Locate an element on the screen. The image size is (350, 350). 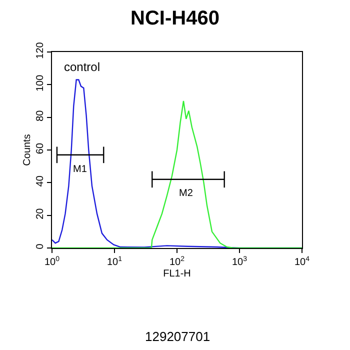
x-tick-label: 10$^{0}$ is located at coordinates (52, 262).